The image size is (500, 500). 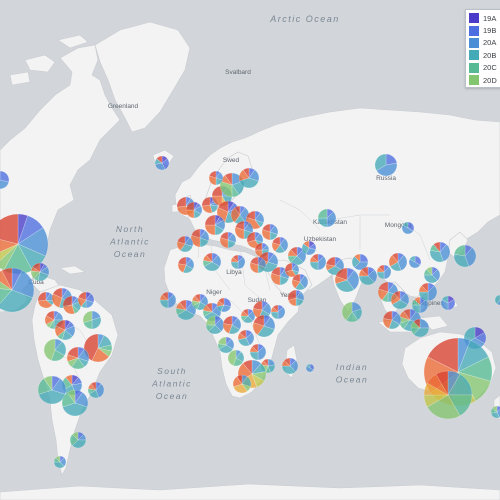 I want to click on legend-item-20a: 20A, so click(x=484, y=43).